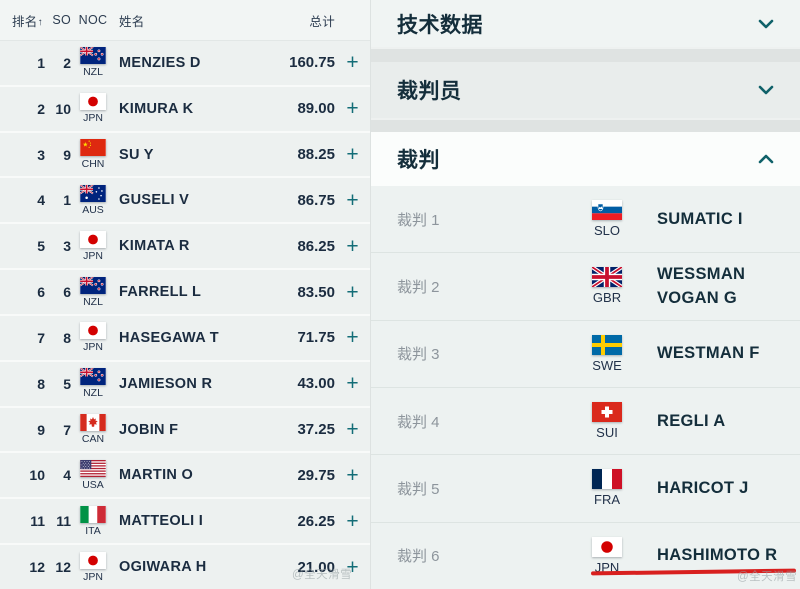 The image size is (800, 589). I want to click on judge-row: 裁判 6 JPN HASHIMOTO R, so click(585, 555).